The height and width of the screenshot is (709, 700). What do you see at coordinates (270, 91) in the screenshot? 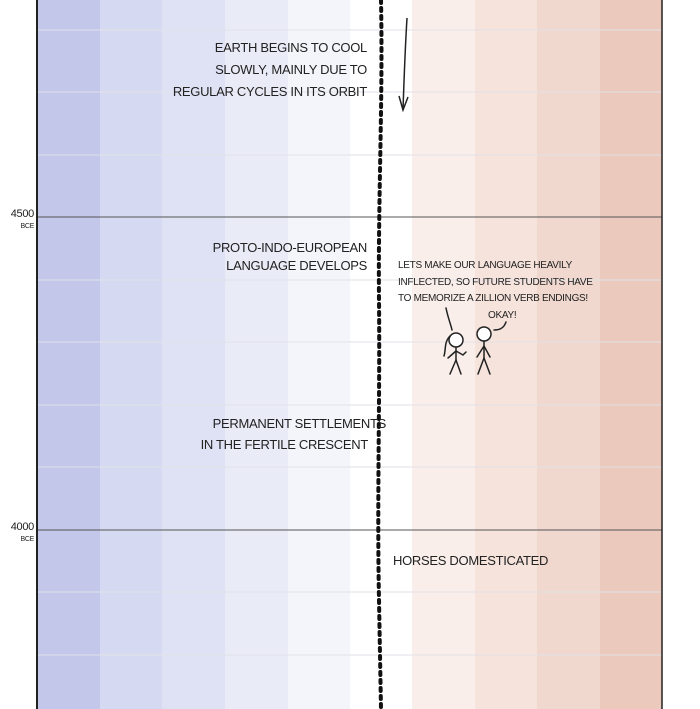
I see `event-text: REGULAR CYCLES IN ITS ORBIT` at bounding box center [270, 91].